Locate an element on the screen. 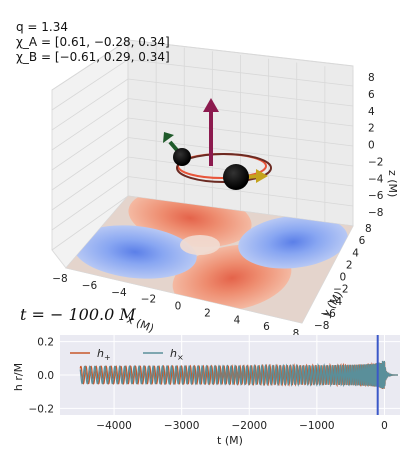  x-tick-label: 8 is located at coordinates (296, 334).